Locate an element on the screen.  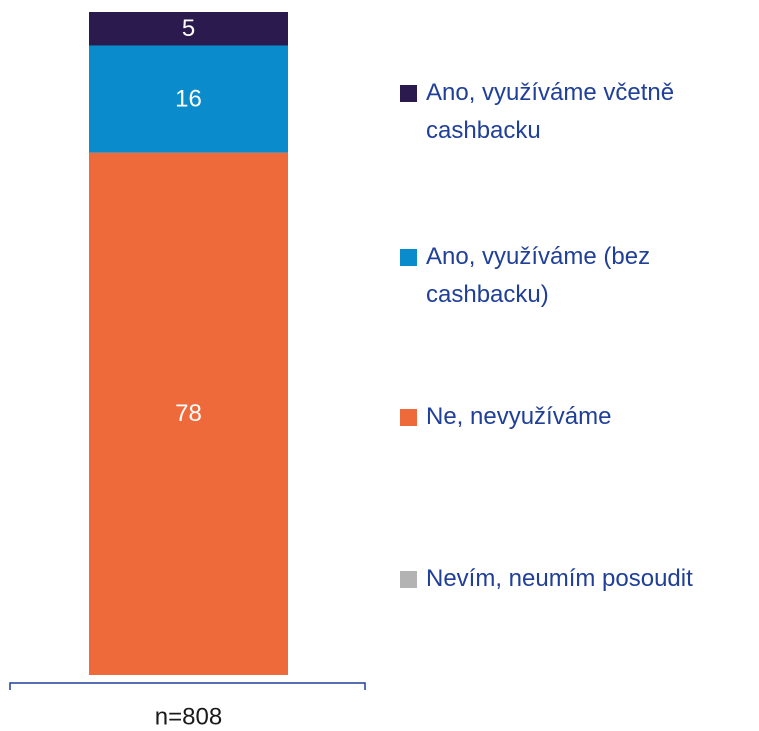
legend-item: Ano, využíváme včetně cashbacku is located at coordinates (577, 112).